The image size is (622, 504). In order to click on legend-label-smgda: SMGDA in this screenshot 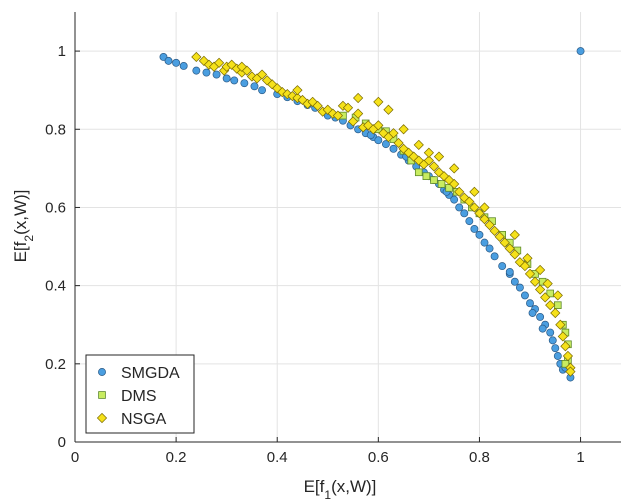, I will do `click(150, 373)`.